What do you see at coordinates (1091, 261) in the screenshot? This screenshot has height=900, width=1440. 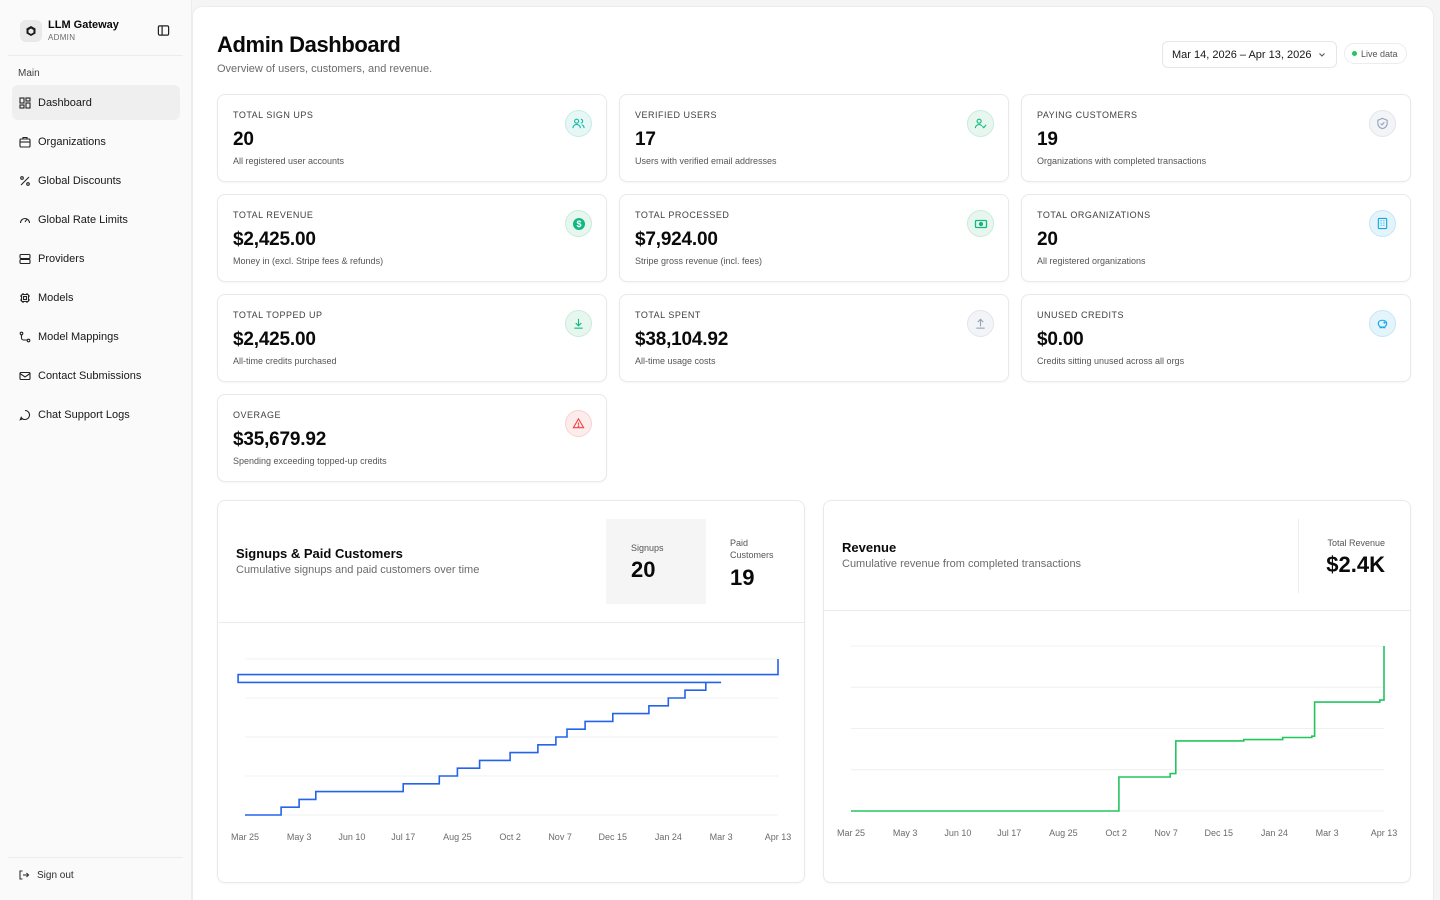 I see `stat-description: All registered organizations` at bounding box center [1091, 261].